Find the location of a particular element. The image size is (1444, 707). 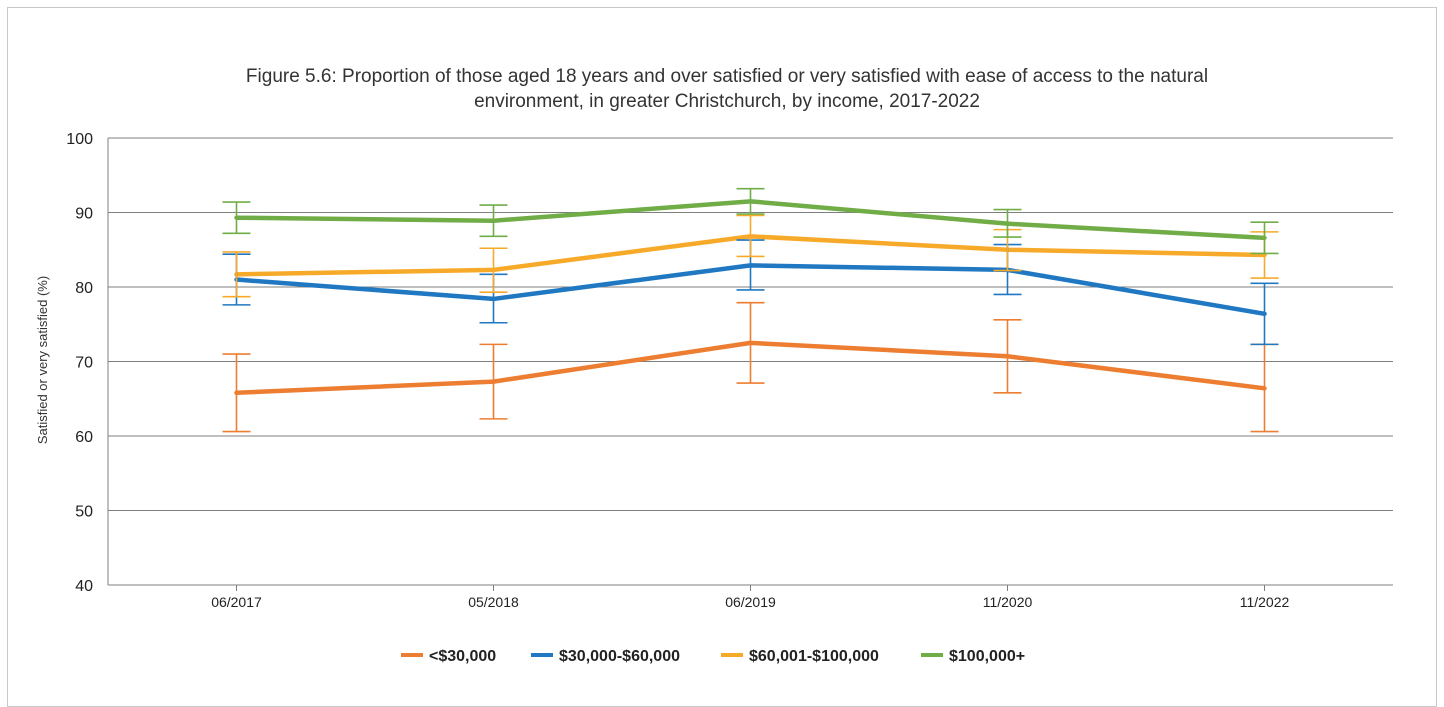

y-tick-label: 80 is located at coordinates (84, 288).